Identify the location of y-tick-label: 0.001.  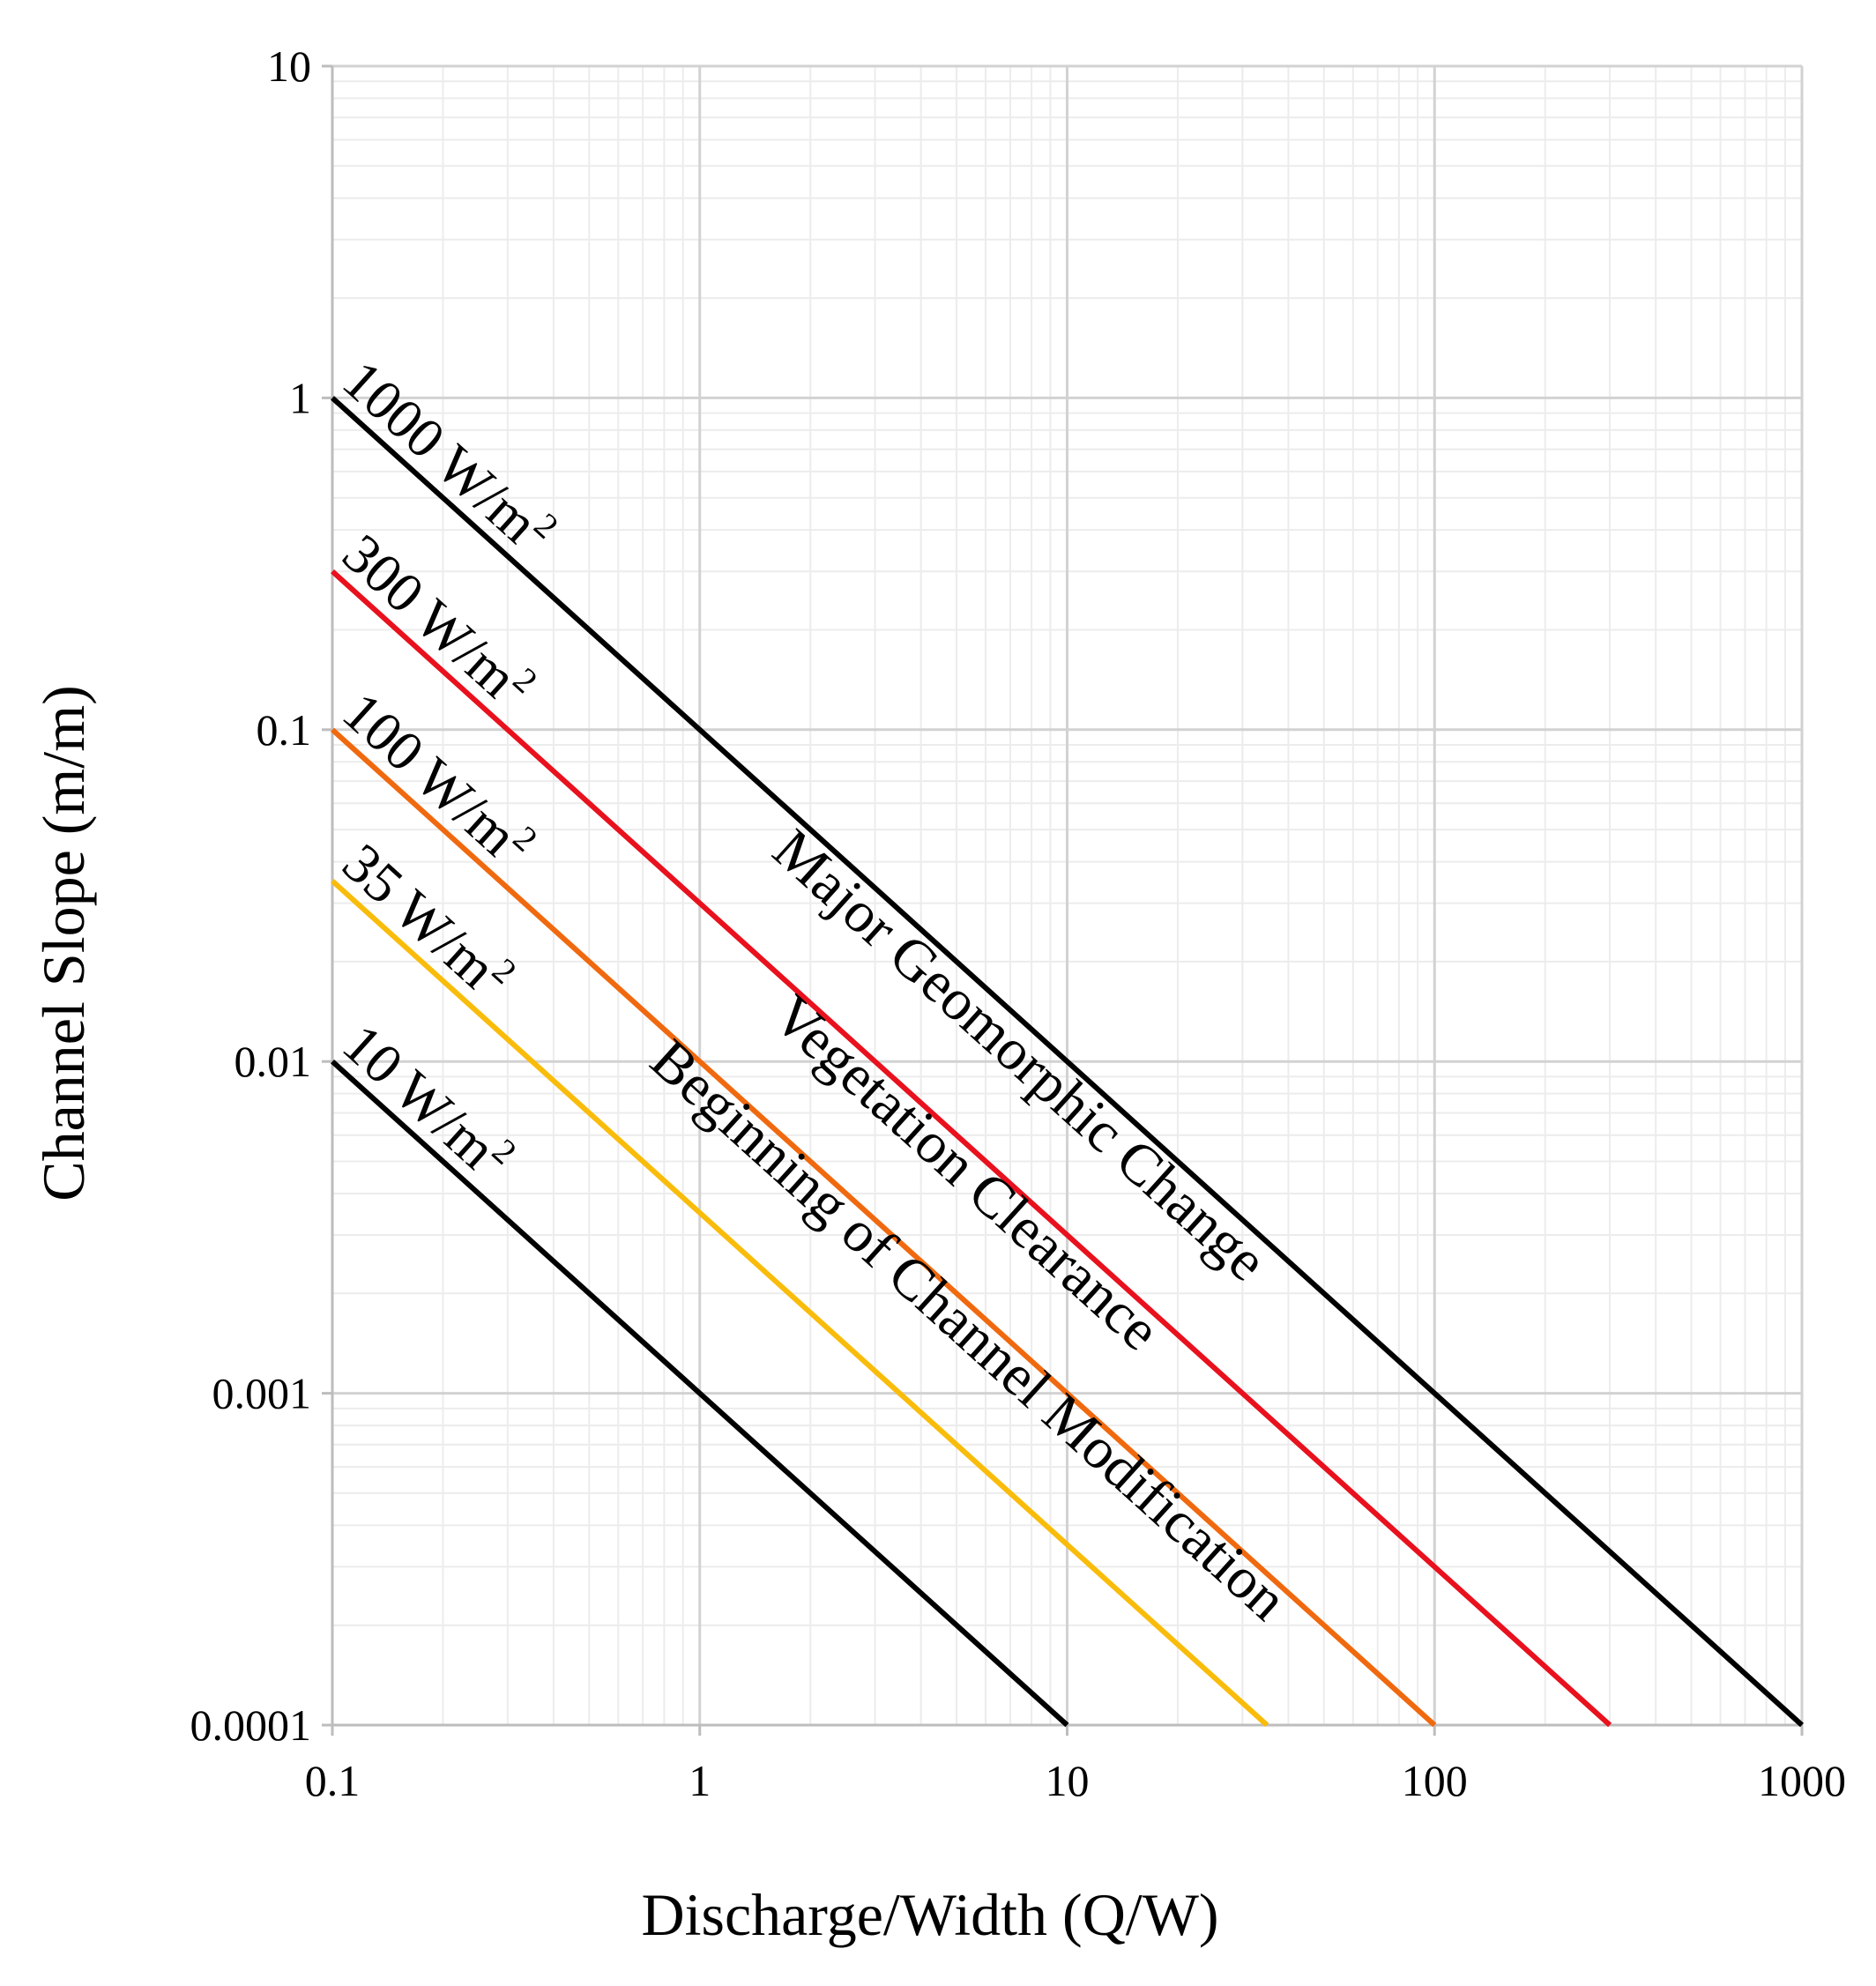
(262, 1393).